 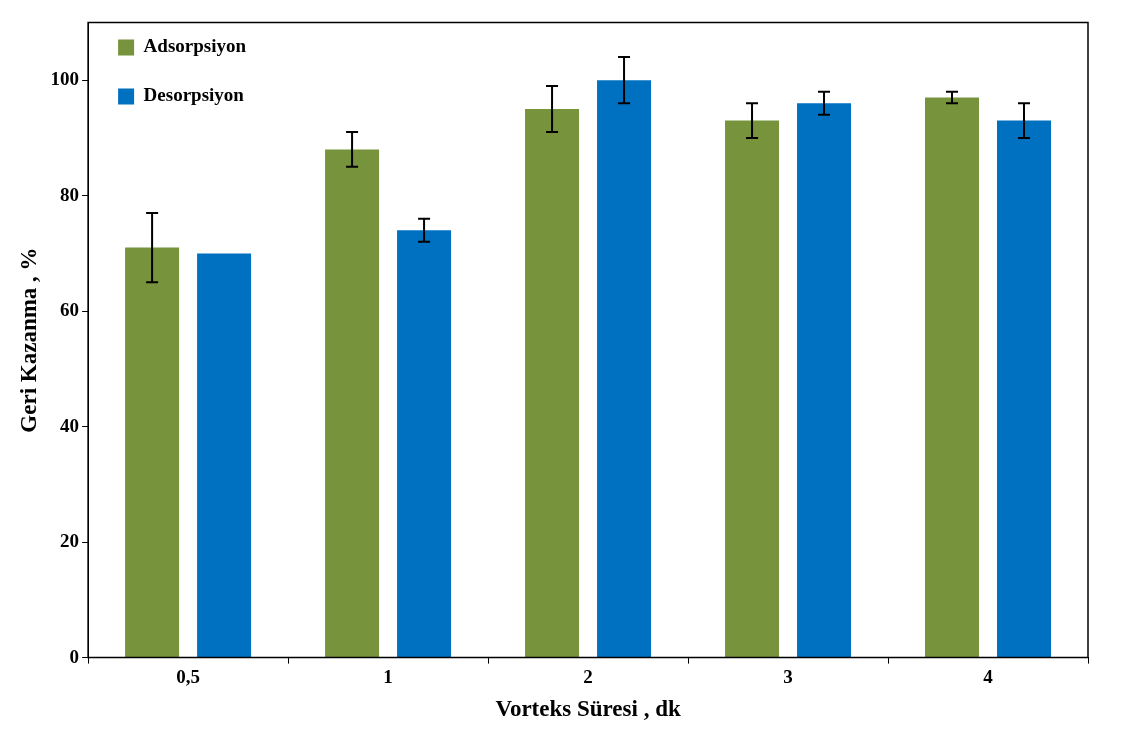 What do you see at coordinates (588, 709) in the screenshot?
I see `x-axis-title: Vorteks Süresi , dk` at bounding box center [588, 709].